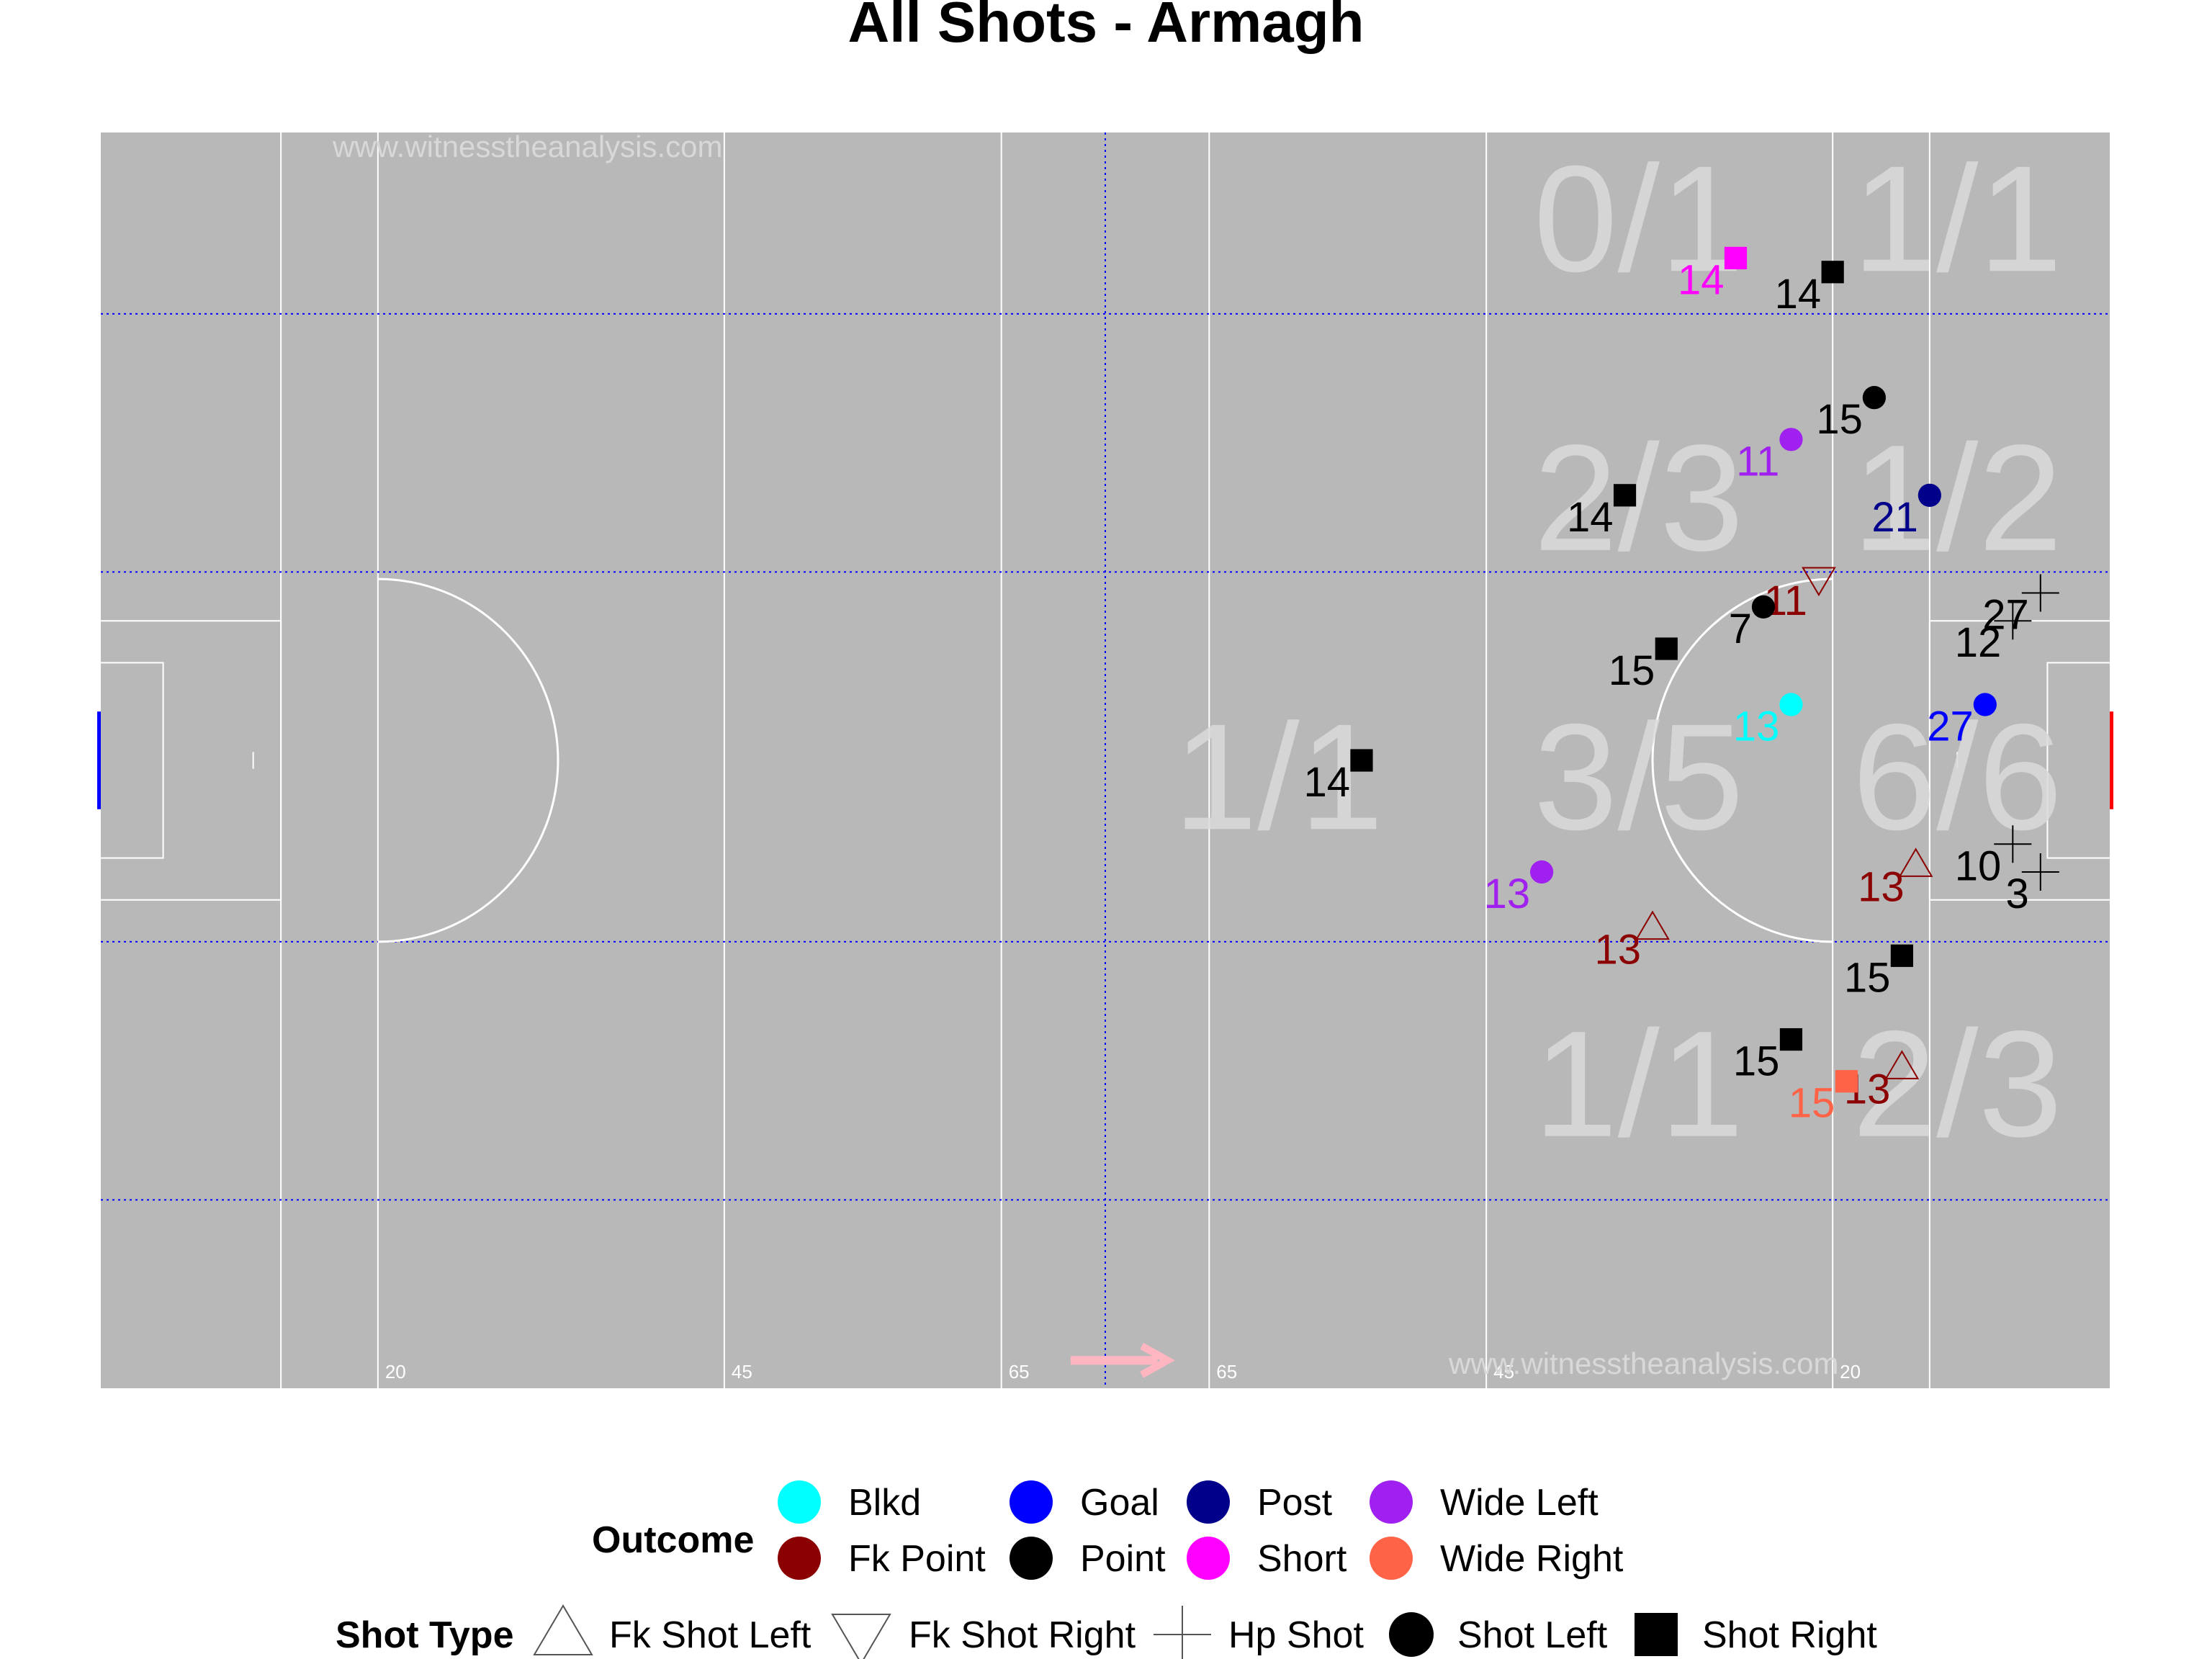 Image resolution: width=2212 pixels, height=1659 pixels. Describe the element at coordinates (1639, 776) in the screenshot. I see `zone-label: 3/5` at that location.